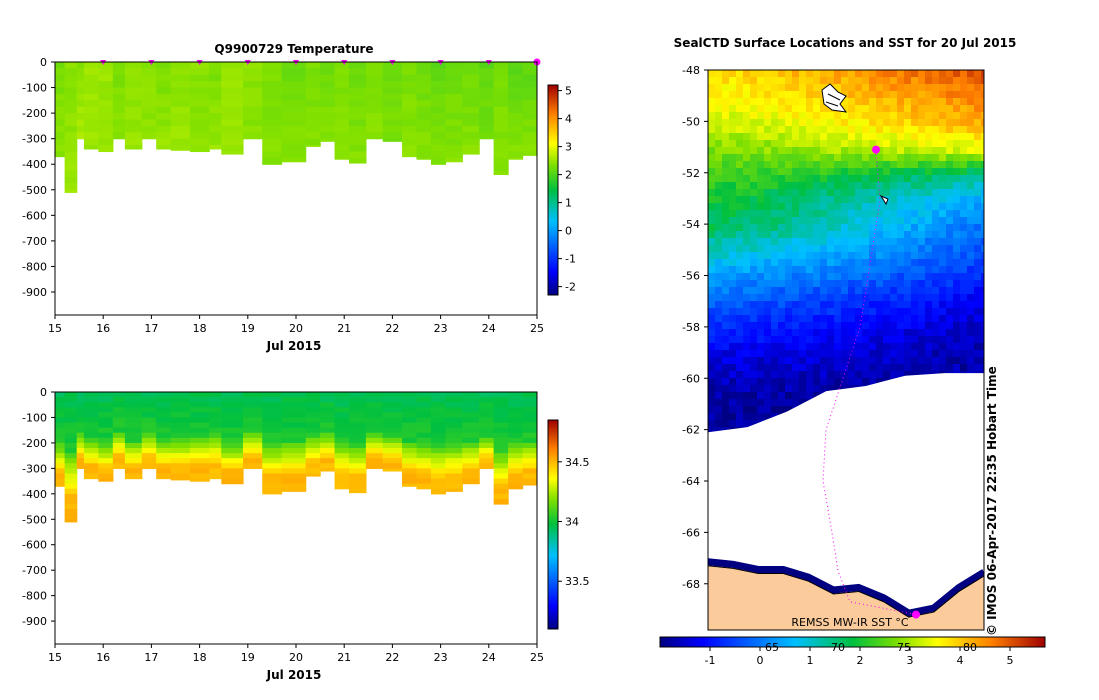 The image size is (1099, 700). I want to click on x-tick-label: 17, so click(151, 657).